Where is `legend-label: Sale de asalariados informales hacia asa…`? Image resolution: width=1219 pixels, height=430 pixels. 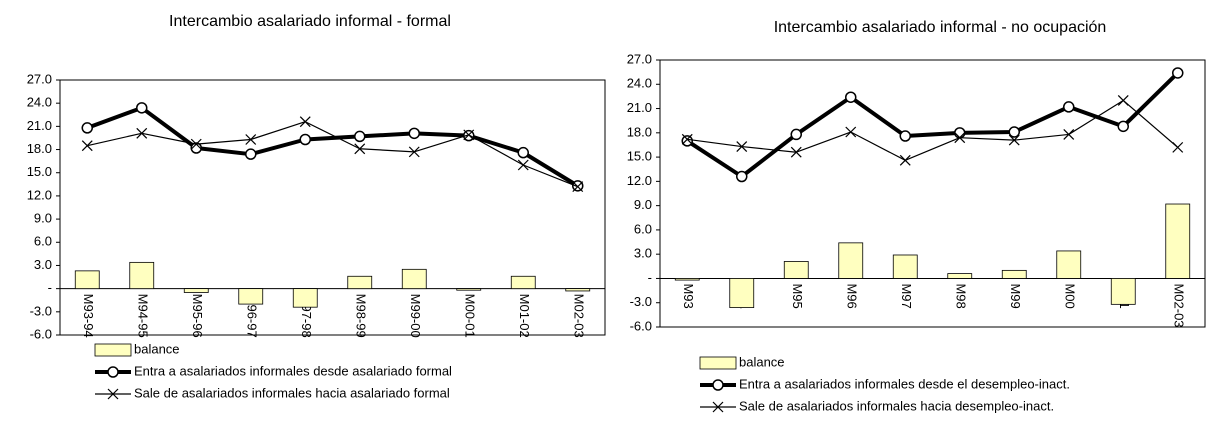
legend-label: Sale de asalariados informales hacia asa… is located at coordinates (292, 392).